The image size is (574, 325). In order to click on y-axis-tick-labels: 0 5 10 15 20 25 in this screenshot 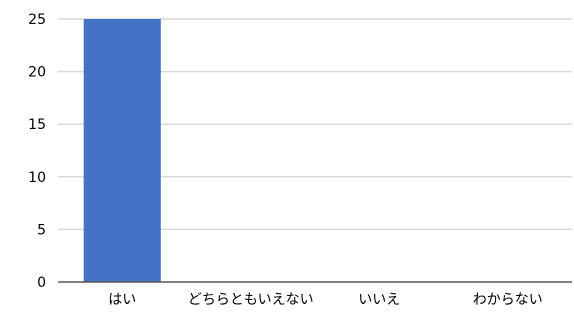, I will do `click(37, 151)`.